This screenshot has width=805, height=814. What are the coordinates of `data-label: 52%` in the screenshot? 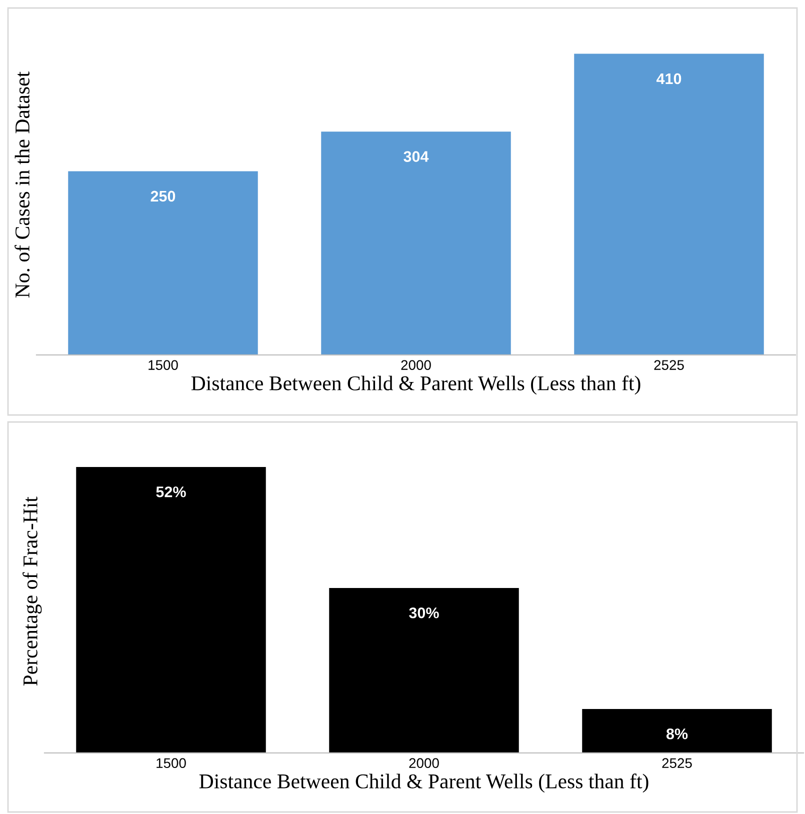 It's located at (171, 492).